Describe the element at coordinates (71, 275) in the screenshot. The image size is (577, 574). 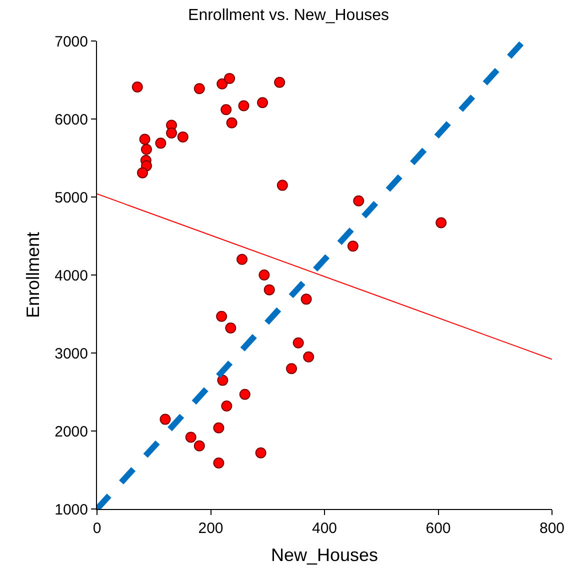
I see `y-tick-label: 4000` at that location.